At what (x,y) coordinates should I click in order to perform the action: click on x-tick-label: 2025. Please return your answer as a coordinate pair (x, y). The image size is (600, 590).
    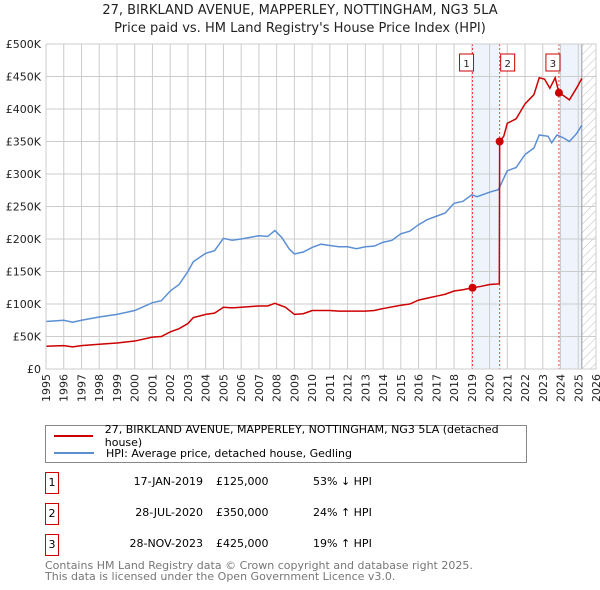
    Looking at the image, I should click on (578, 388).